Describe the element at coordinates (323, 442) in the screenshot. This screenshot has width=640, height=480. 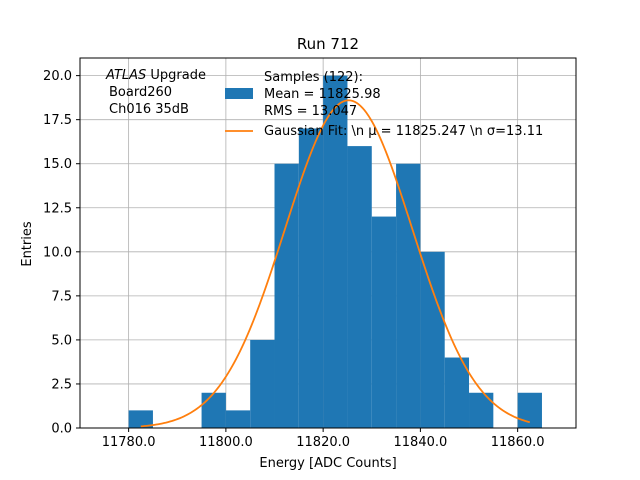
I see `x-tick-label: 11820.0` at that location.